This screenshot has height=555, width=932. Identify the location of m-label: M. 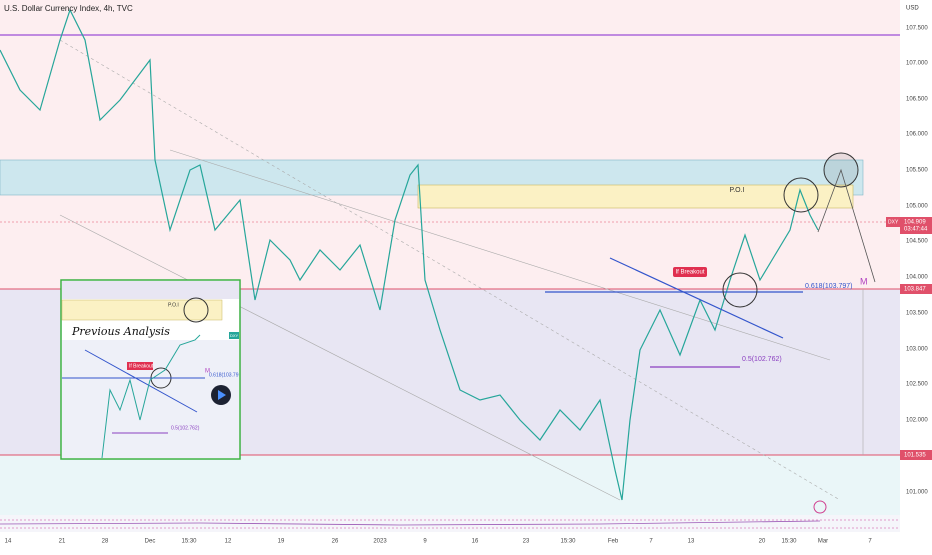
(864, 281).